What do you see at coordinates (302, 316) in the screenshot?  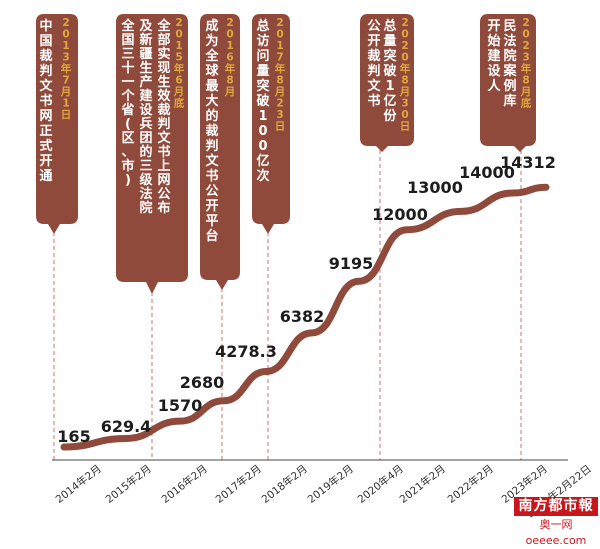 I see `value-label: 6382` at bounding box center [302, 316].